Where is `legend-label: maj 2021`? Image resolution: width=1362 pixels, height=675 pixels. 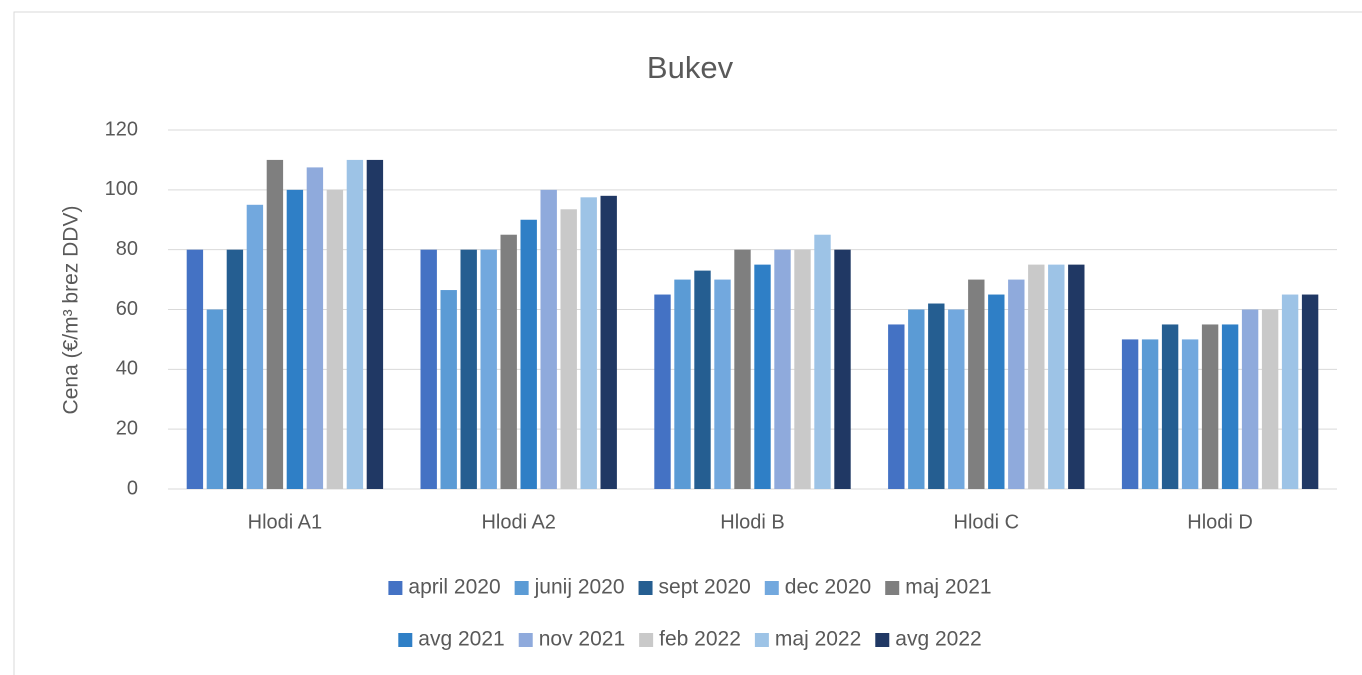 legend-label: maj 2021 is located at coordinates (948, 587).